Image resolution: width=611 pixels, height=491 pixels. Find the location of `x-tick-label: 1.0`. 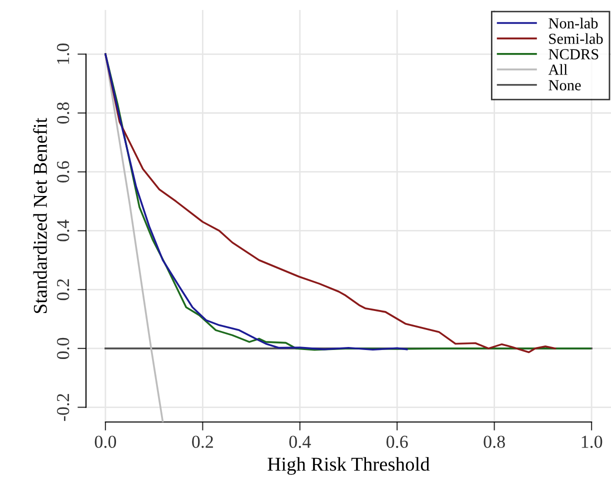

x-tick-label: 1.0 is located at coordinates (592, 442).